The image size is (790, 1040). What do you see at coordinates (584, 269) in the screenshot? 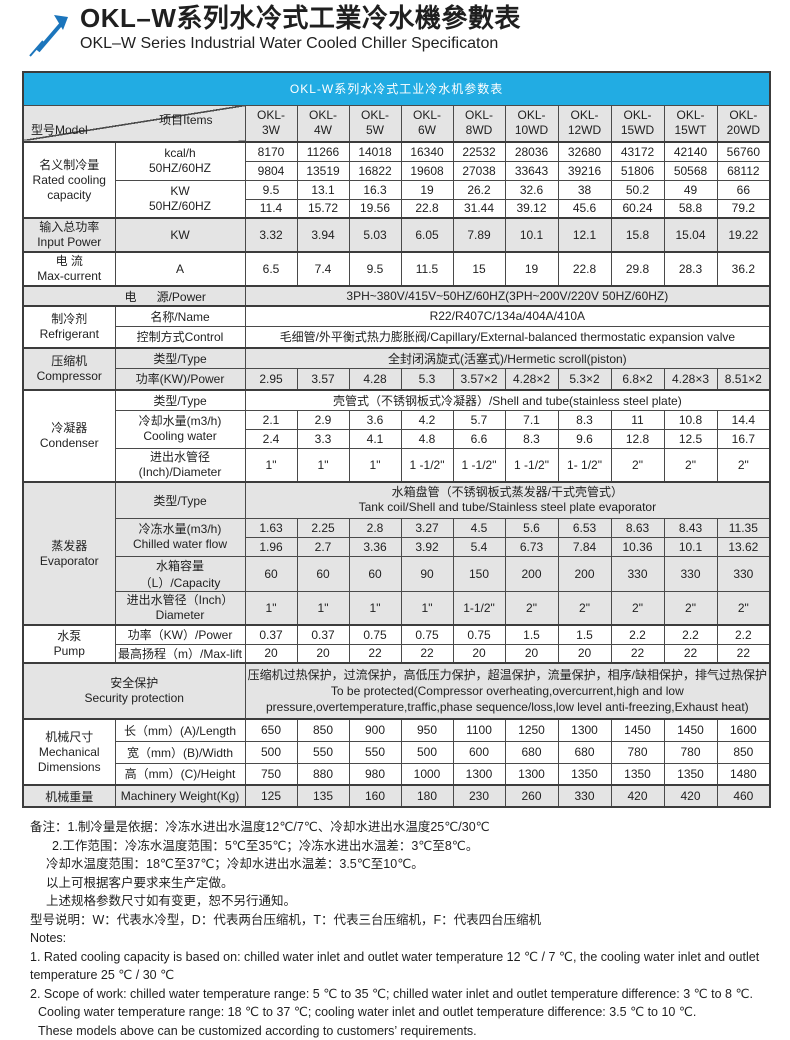
I see `value-cell: 22.8` at bounding box center [584, 269].